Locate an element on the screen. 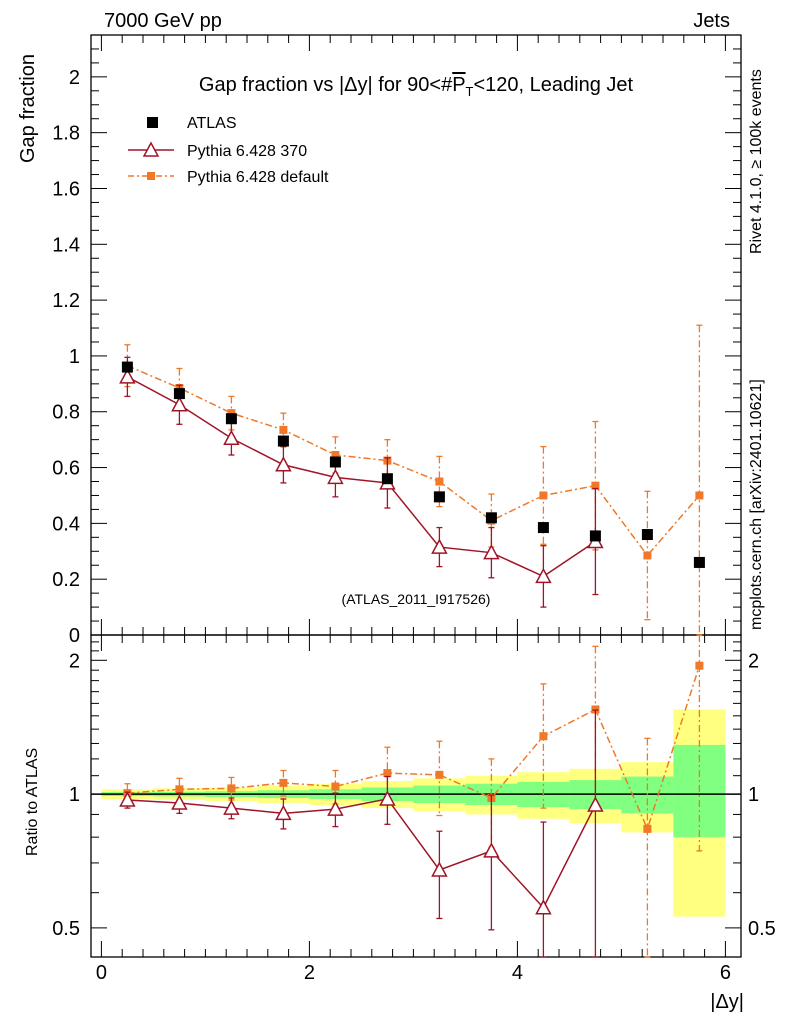 Image resolution: width=786 pixels, height=1024 pixels. y-tick-label: 0.6 is located at coordinates (66, 469).